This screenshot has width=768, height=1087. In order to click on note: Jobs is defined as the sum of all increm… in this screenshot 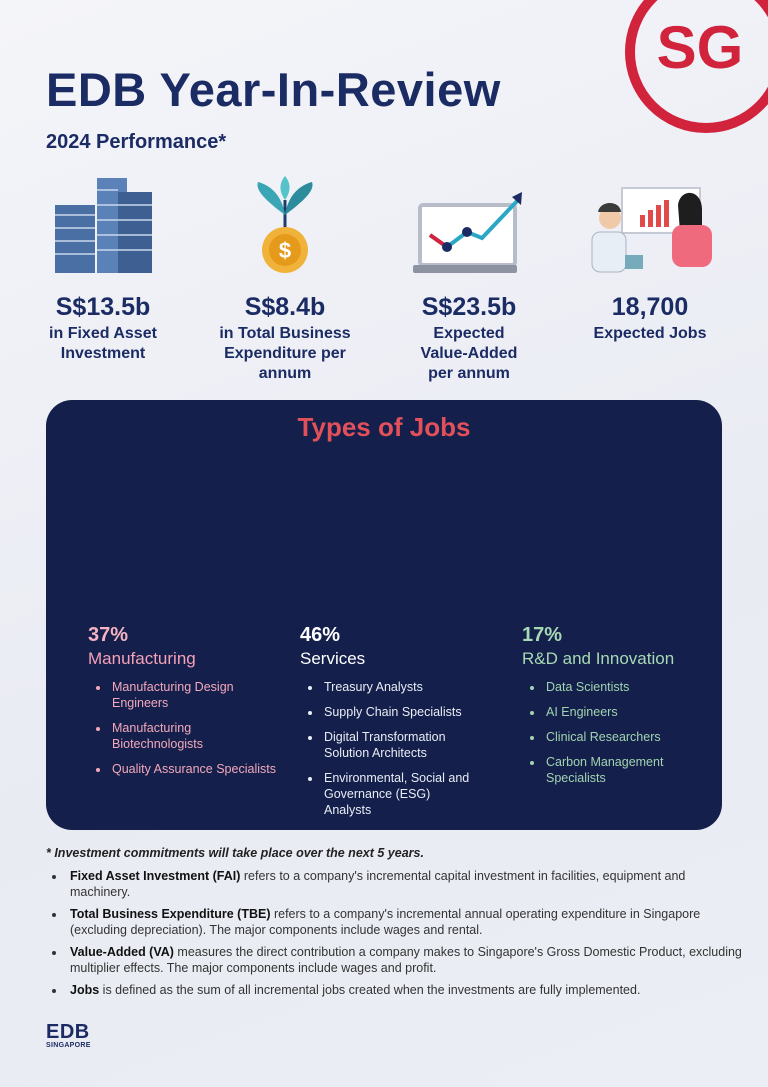, I will do `click(406, 990)`.